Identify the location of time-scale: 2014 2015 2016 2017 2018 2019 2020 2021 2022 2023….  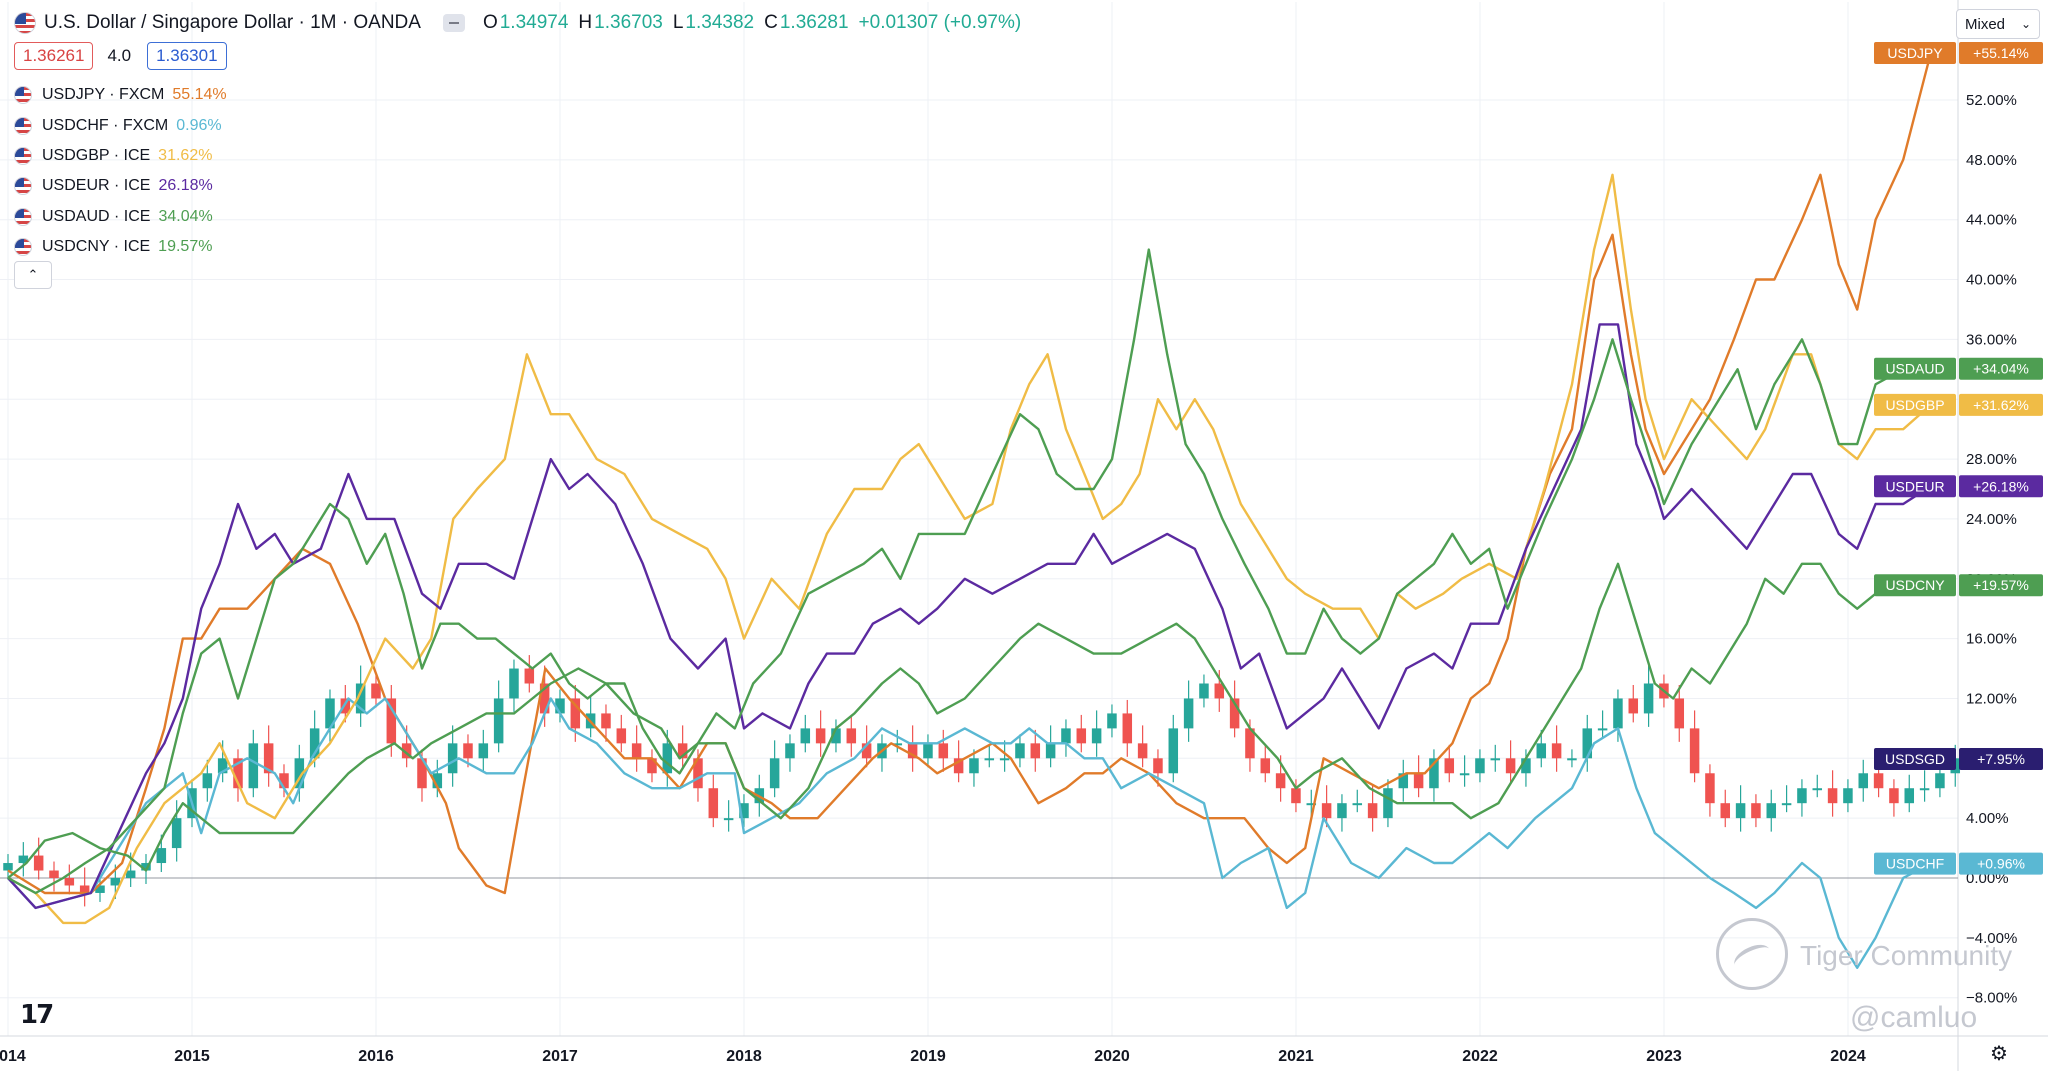
(933, 1056).